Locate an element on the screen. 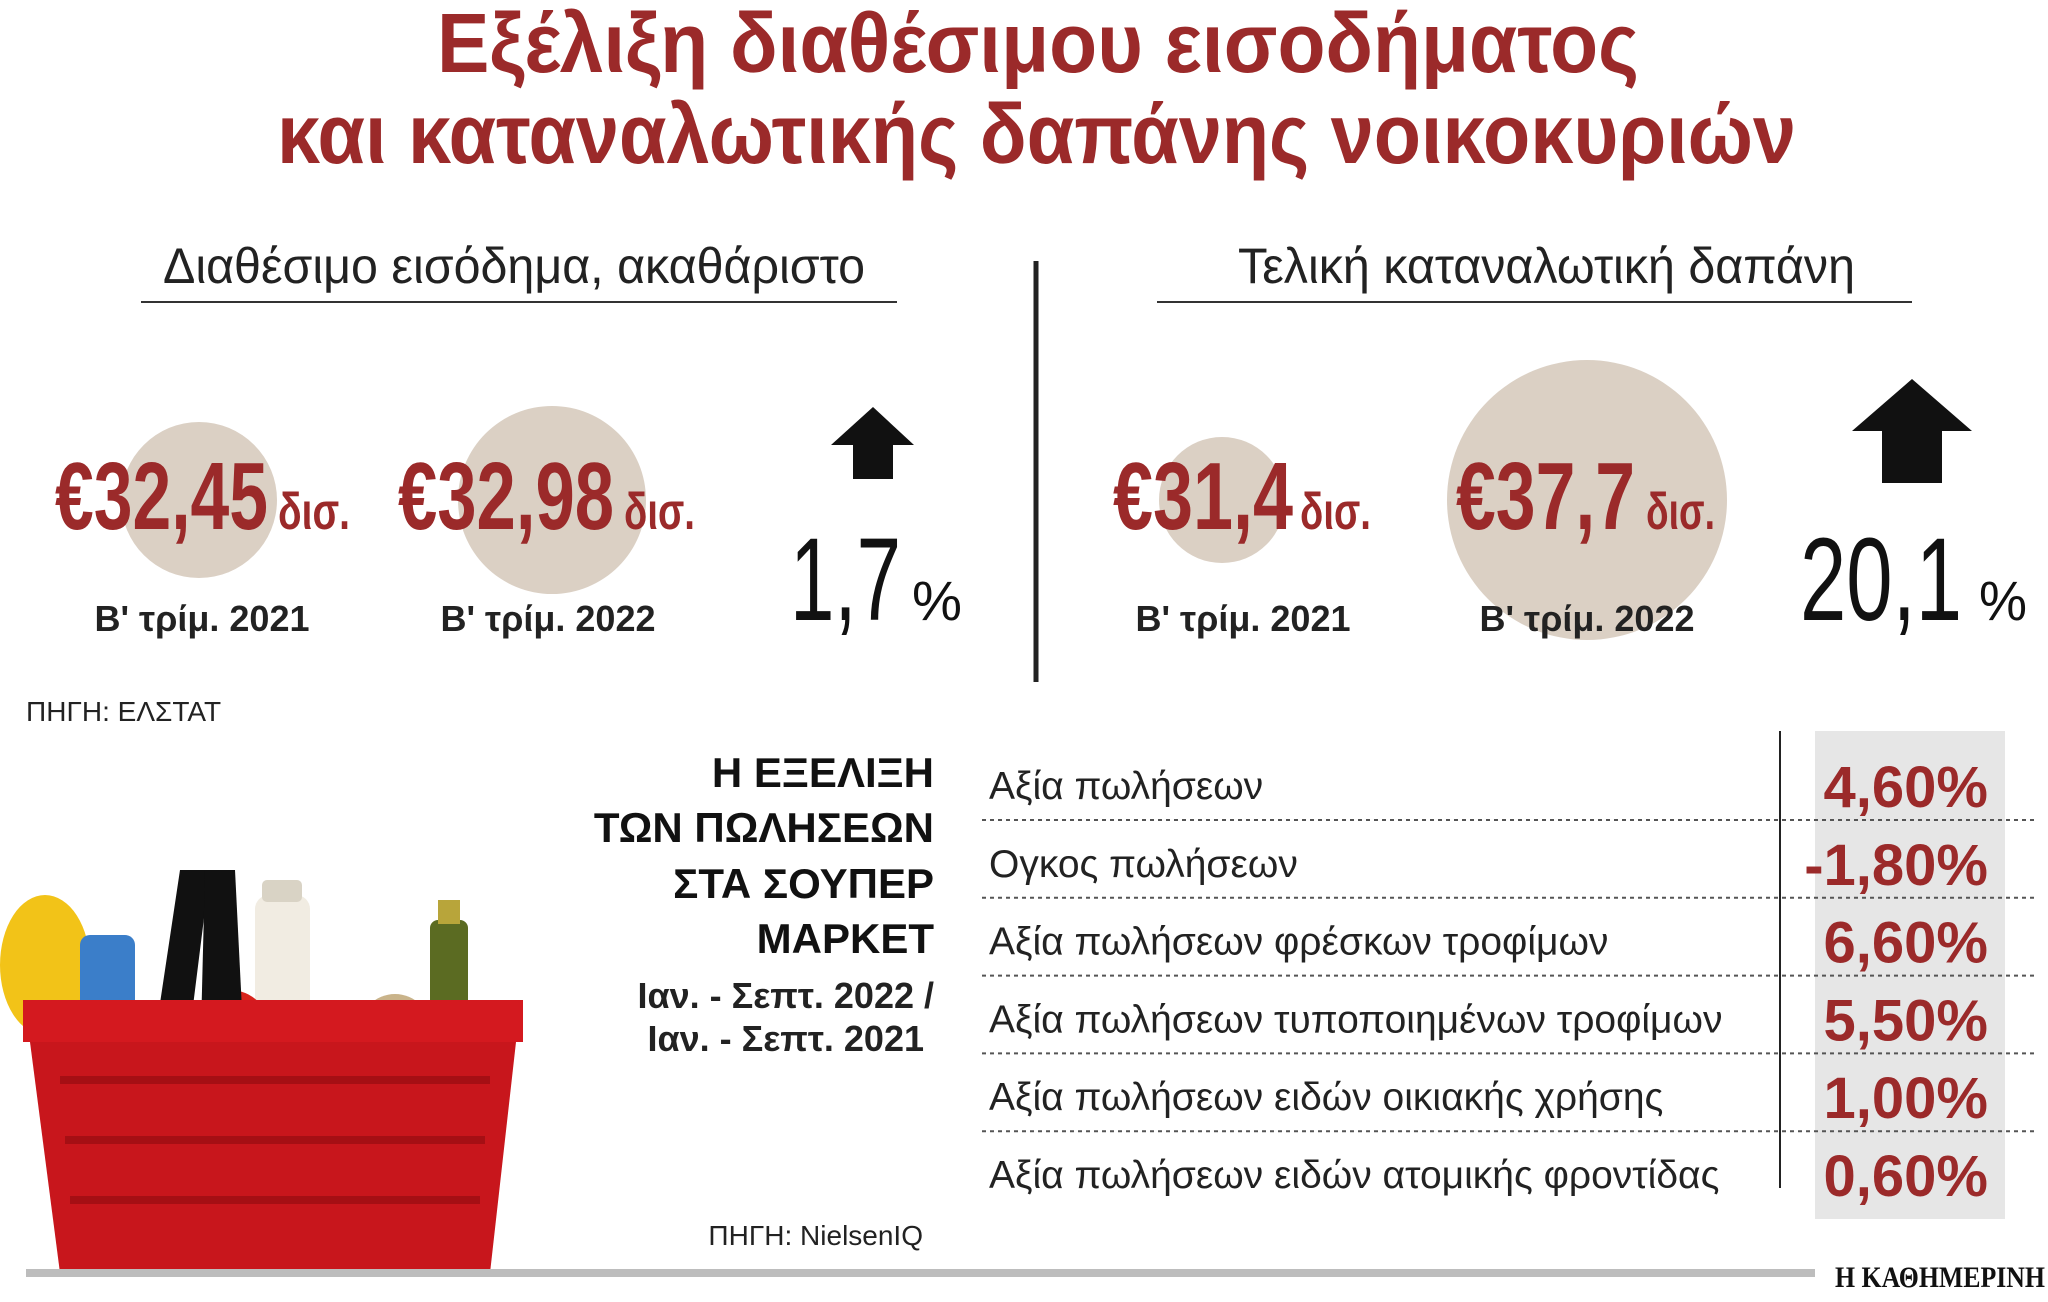  change: 20,1 is located at coordinates (1881, 580).